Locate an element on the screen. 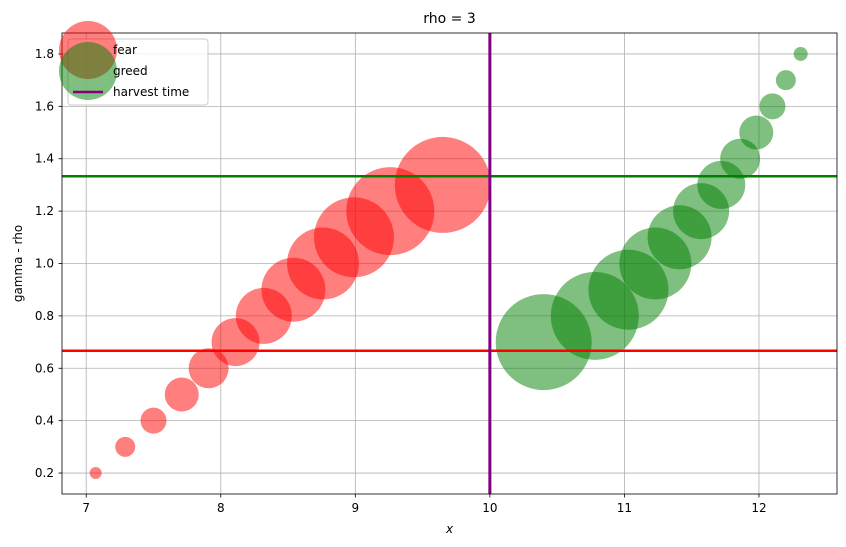  y-tick-label: 1.0 is located at coordinates (44, 264).